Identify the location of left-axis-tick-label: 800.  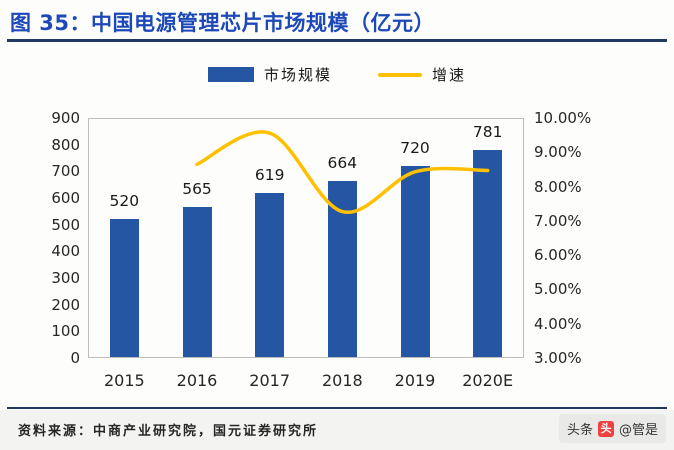
(65, 144).